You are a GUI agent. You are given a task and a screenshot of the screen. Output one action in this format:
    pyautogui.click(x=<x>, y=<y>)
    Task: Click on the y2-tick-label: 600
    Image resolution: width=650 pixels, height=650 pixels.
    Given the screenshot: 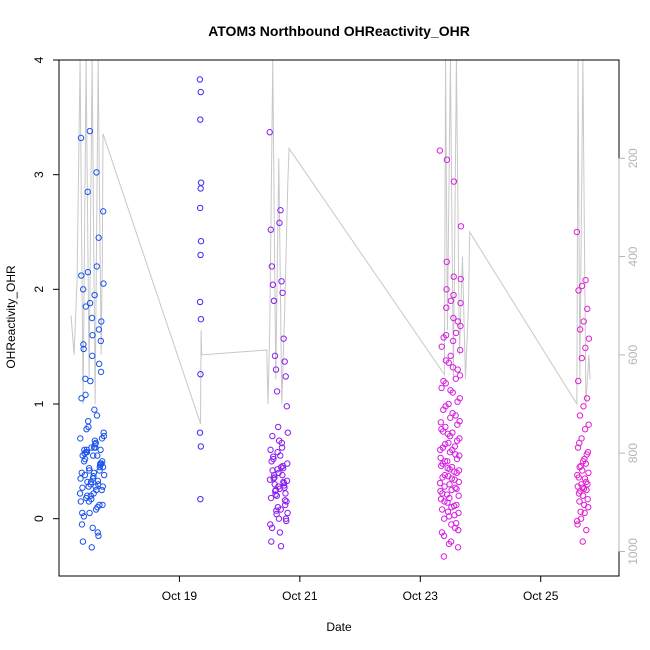 What is the action you would take?
    pyautogui.click(x=633, y=355)
    